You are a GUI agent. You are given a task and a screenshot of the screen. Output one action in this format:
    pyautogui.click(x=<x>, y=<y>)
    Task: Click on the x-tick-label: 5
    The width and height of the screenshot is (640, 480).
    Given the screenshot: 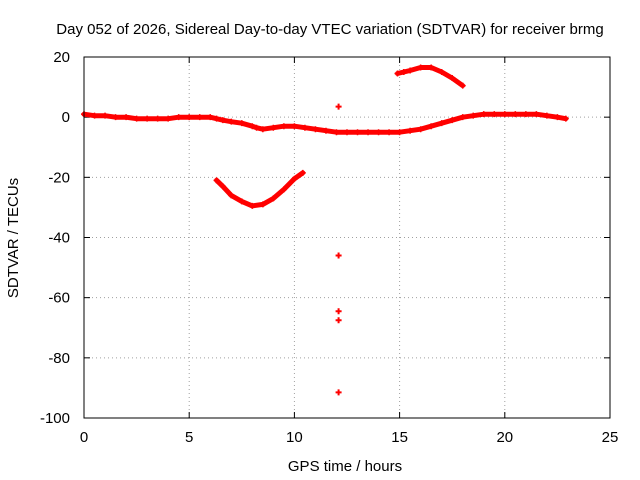 What is the action you would take?
    pyautogui.click(x=189, y=437)
    